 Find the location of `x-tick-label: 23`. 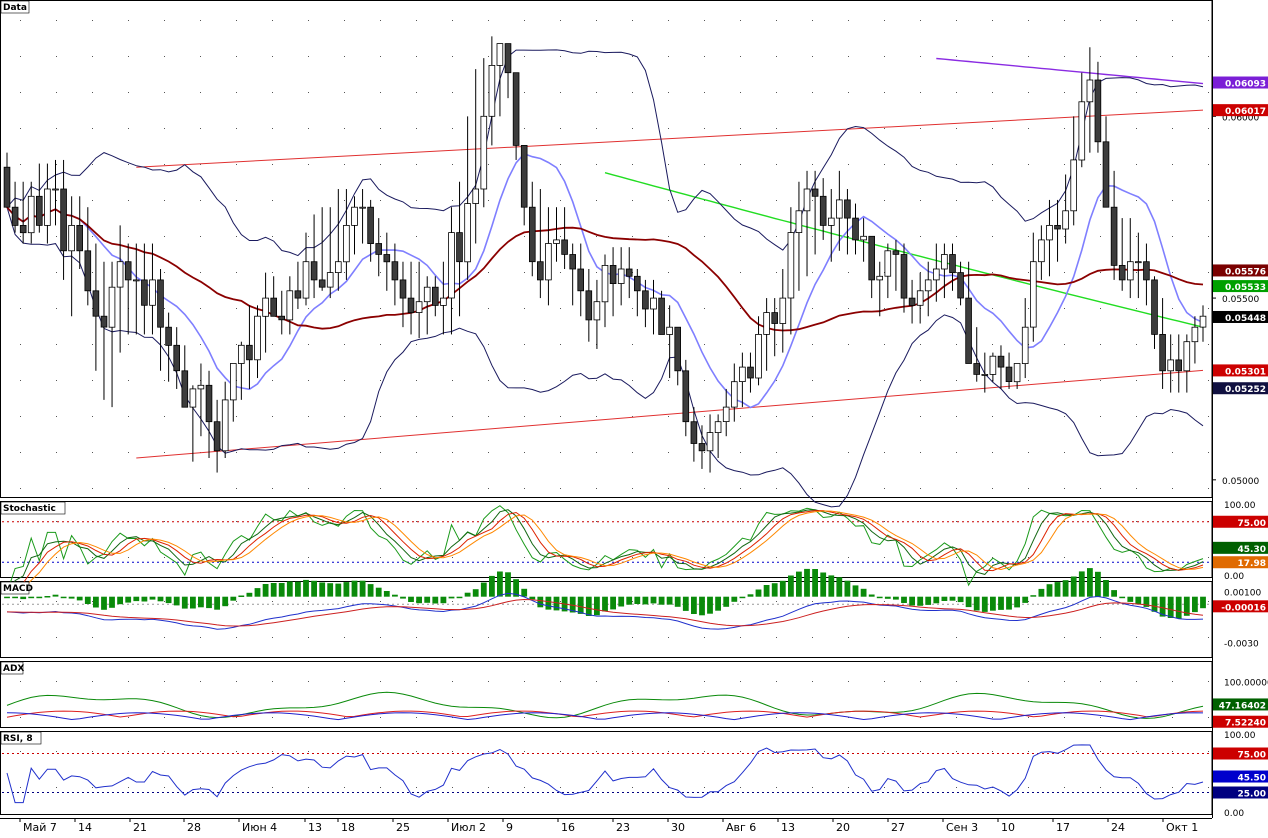

x-tick-label: 23 is located at coordinates (623, 827).